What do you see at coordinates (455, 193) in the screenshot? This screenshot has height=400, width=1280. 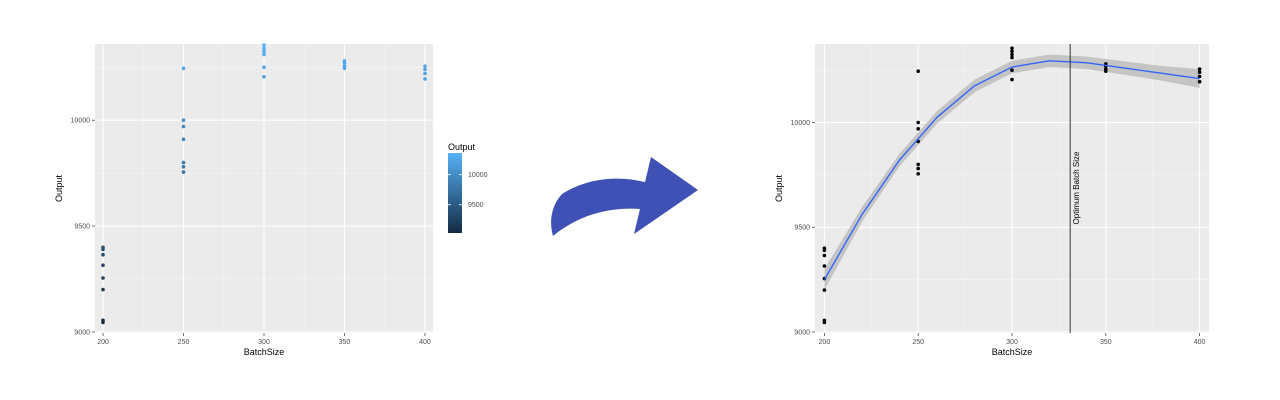 I see `colorbar` at bounding box center [455, 193].